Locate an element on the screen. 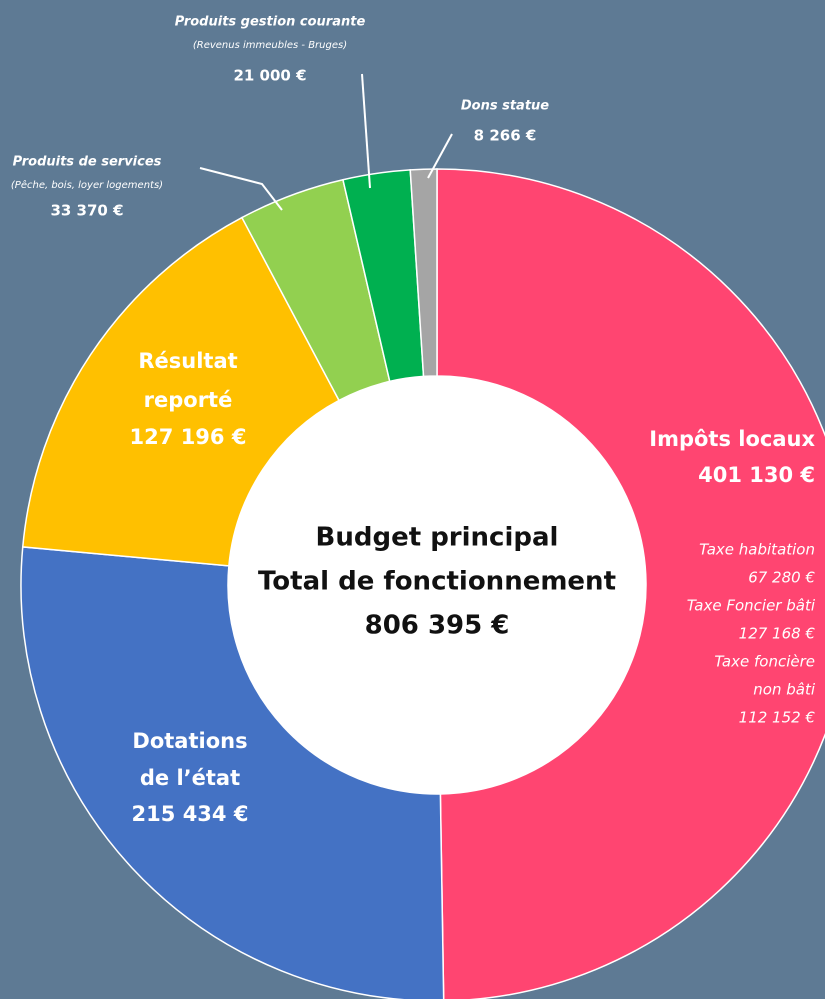 Image resolution: width=825 pixels, height=999 pixels. detail-label: Taxe Foncier bâti is located at coordinates (751, 606).